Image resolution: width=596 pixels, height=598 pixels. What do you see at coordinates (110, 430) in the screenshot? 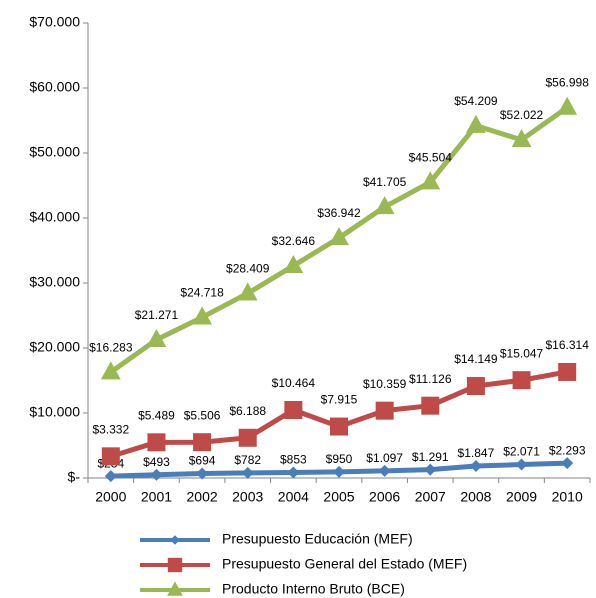
I see `data-label: $3.332` at bounding box center [110, 430].